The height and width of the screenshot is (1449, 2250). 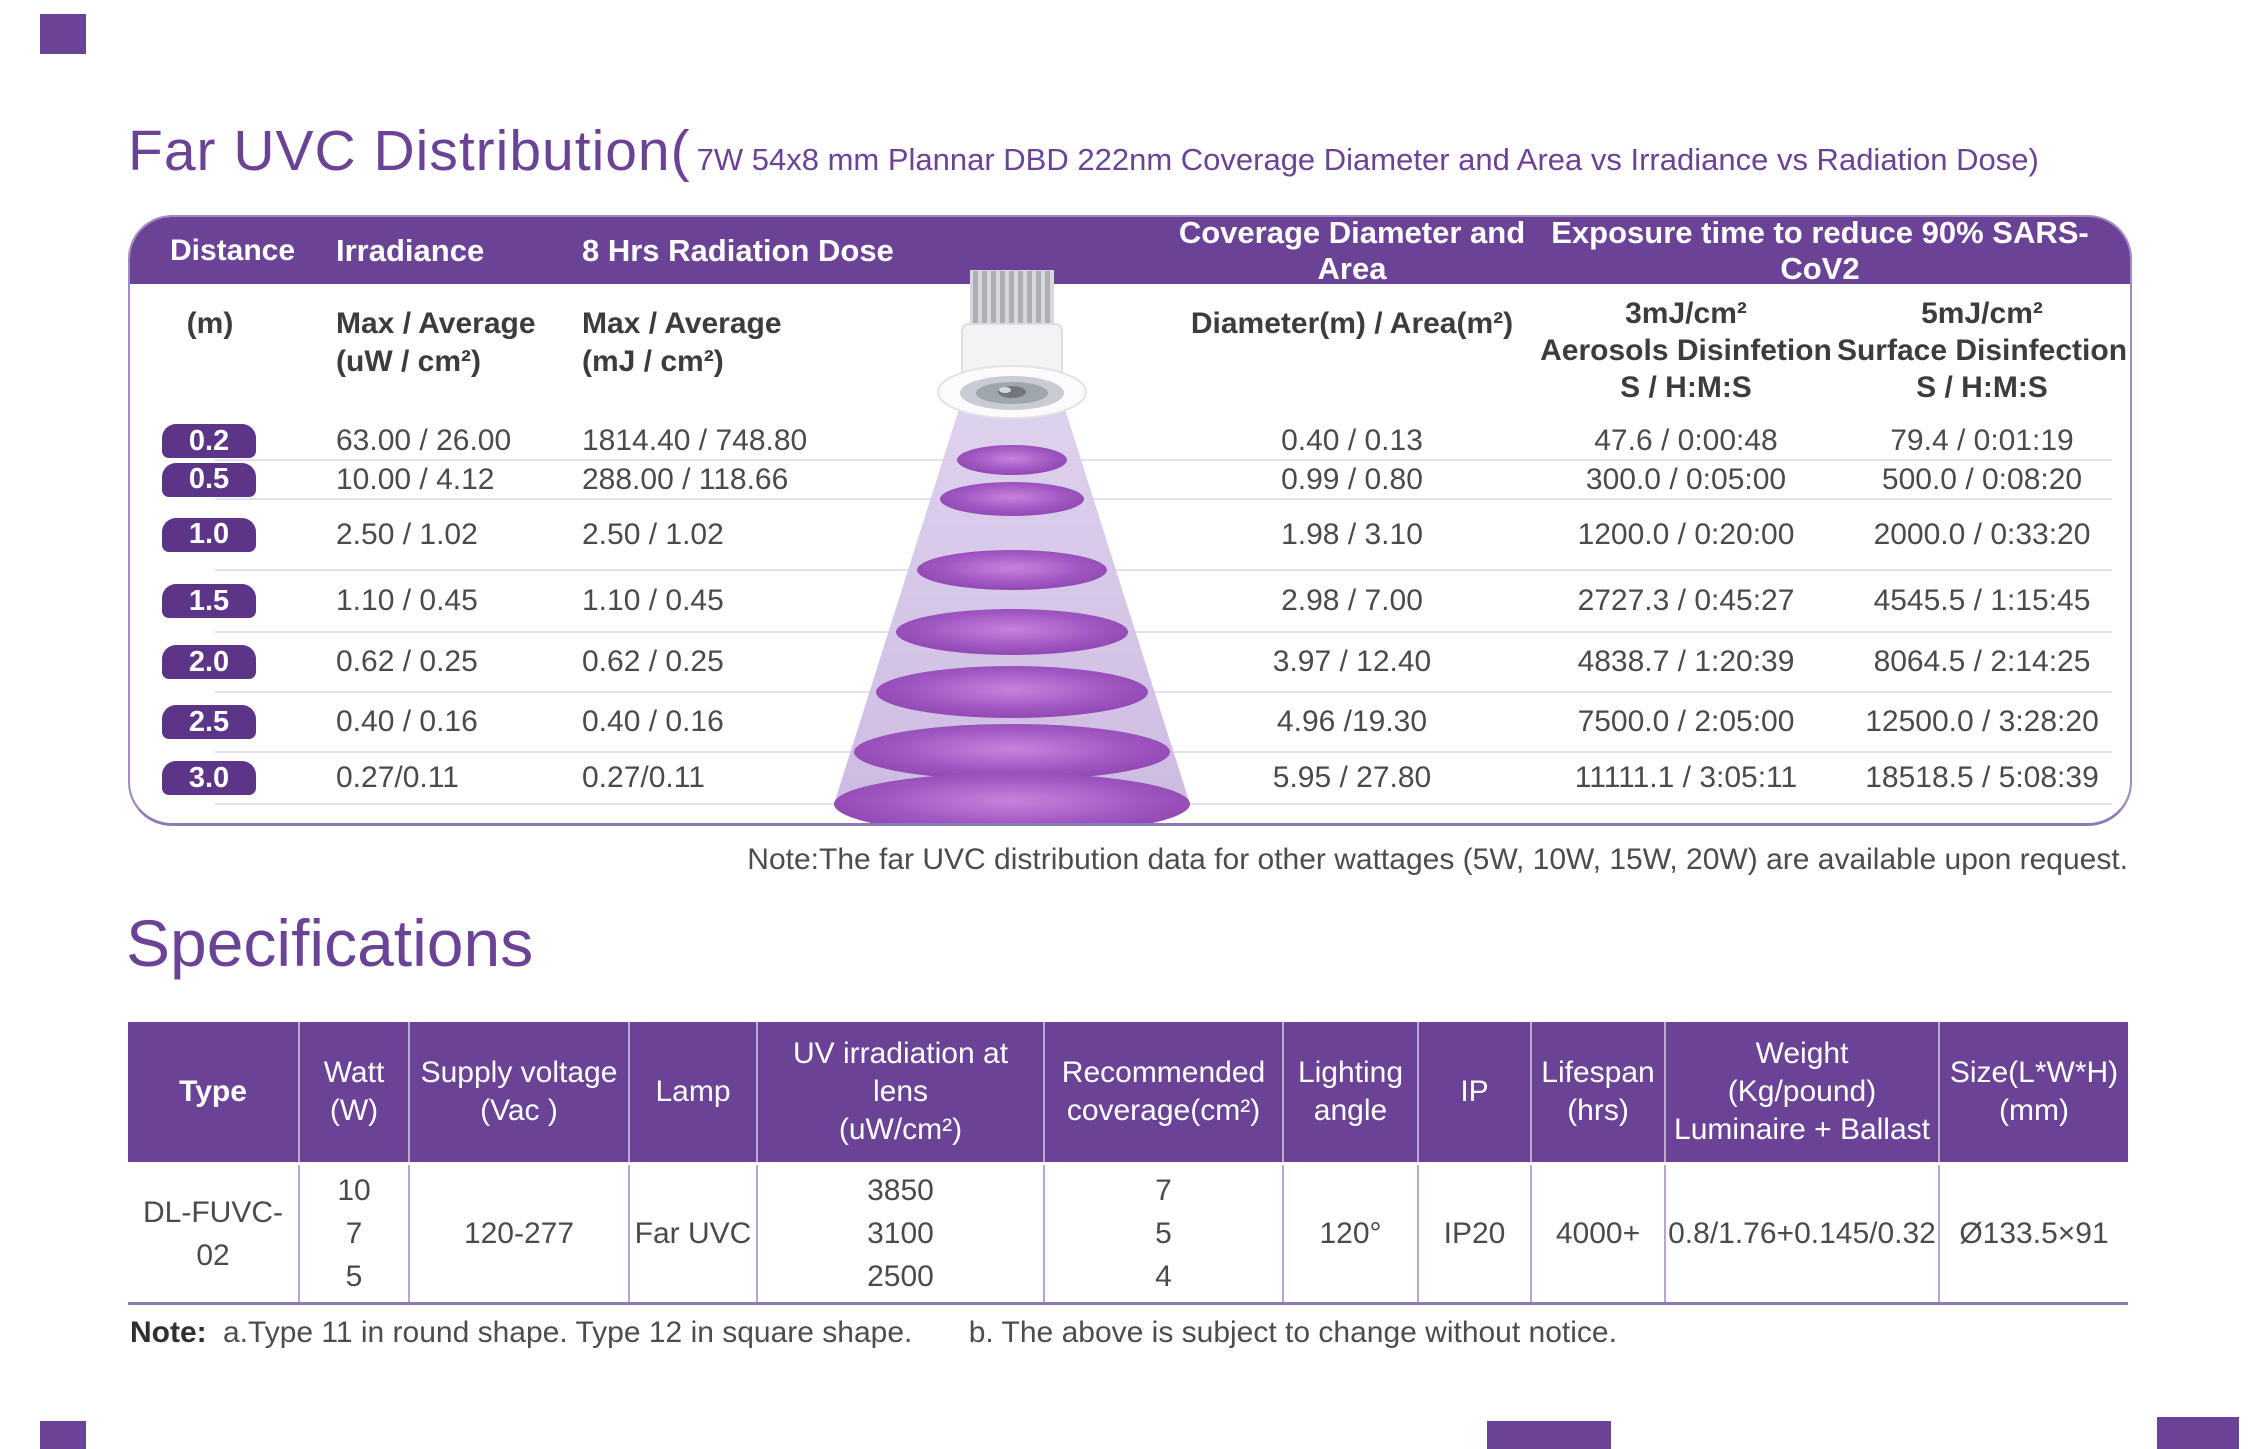 What do you see at coordinates (407, 600) in the screenshot?
I see `irradiance-value: 1.10 / 0.45` at bounding box center [407, 600].